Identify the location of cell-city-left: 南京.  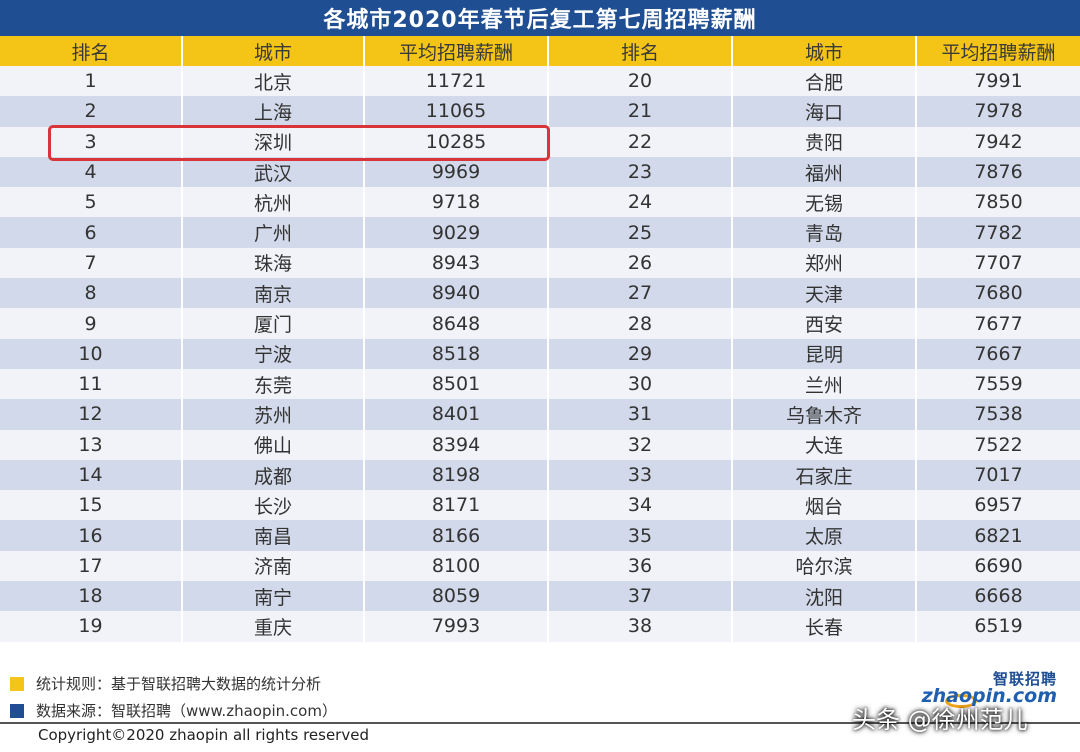
(273, 293).